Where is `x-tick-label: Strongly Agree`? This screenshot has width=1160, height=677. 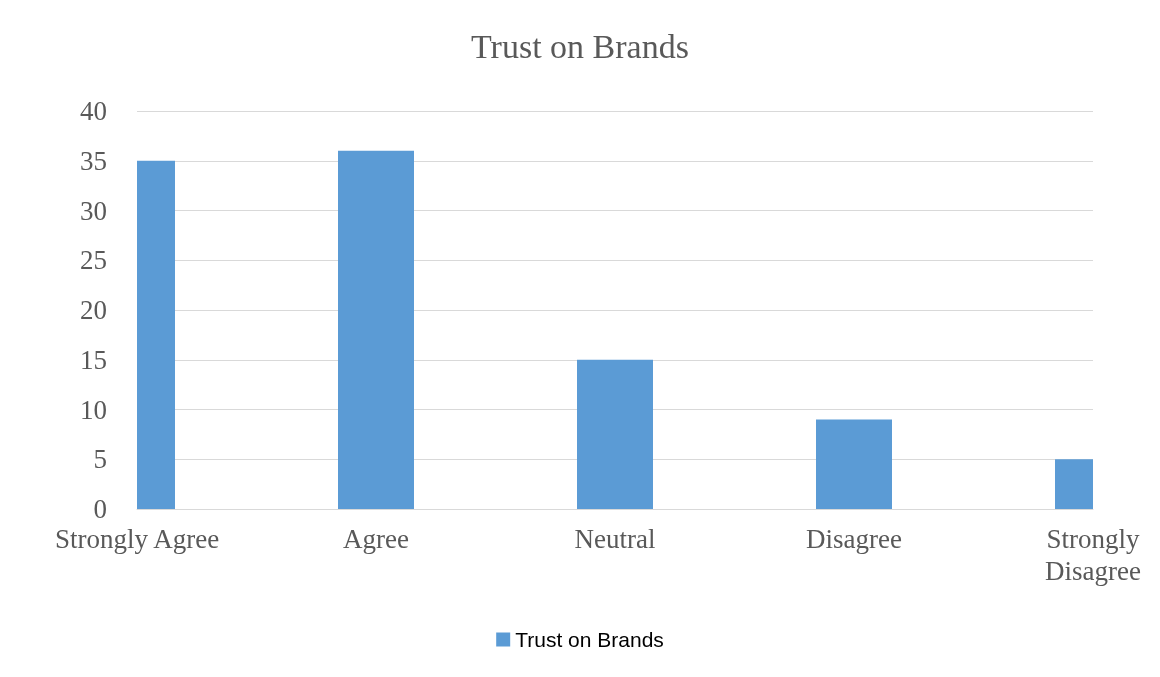 x-tick-label: Strongly Agree is located at coordinates (137, 539).